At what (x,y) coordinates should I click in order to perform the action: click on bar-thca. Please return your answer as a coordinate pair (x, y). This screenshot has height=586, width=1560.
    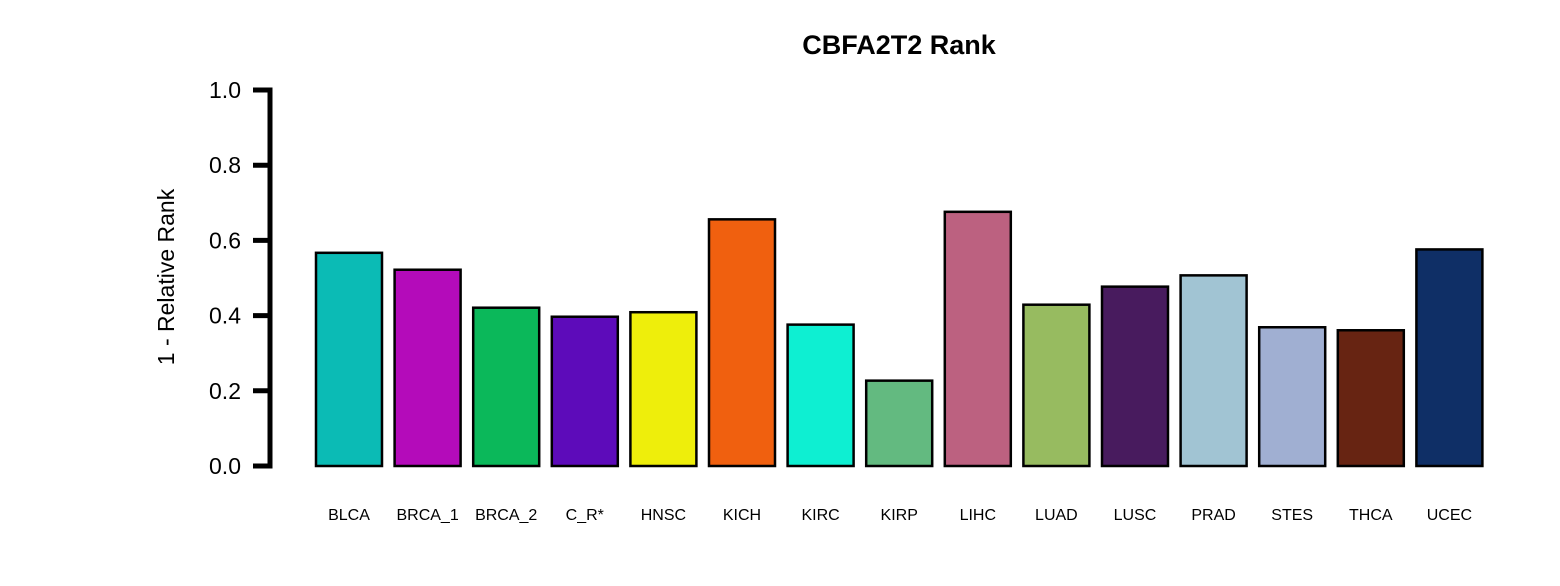
    Looking at the image, I should click on (1371, 398).